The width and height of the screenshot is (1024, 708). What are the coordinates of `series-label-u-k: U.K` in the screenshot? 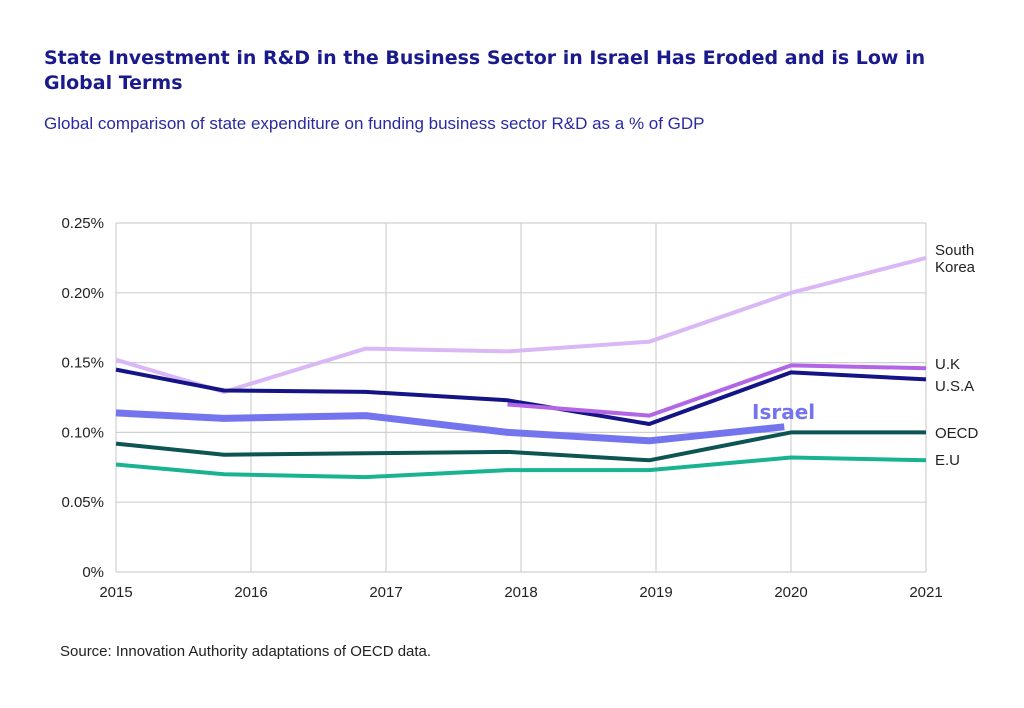 It's located at (947, 364).